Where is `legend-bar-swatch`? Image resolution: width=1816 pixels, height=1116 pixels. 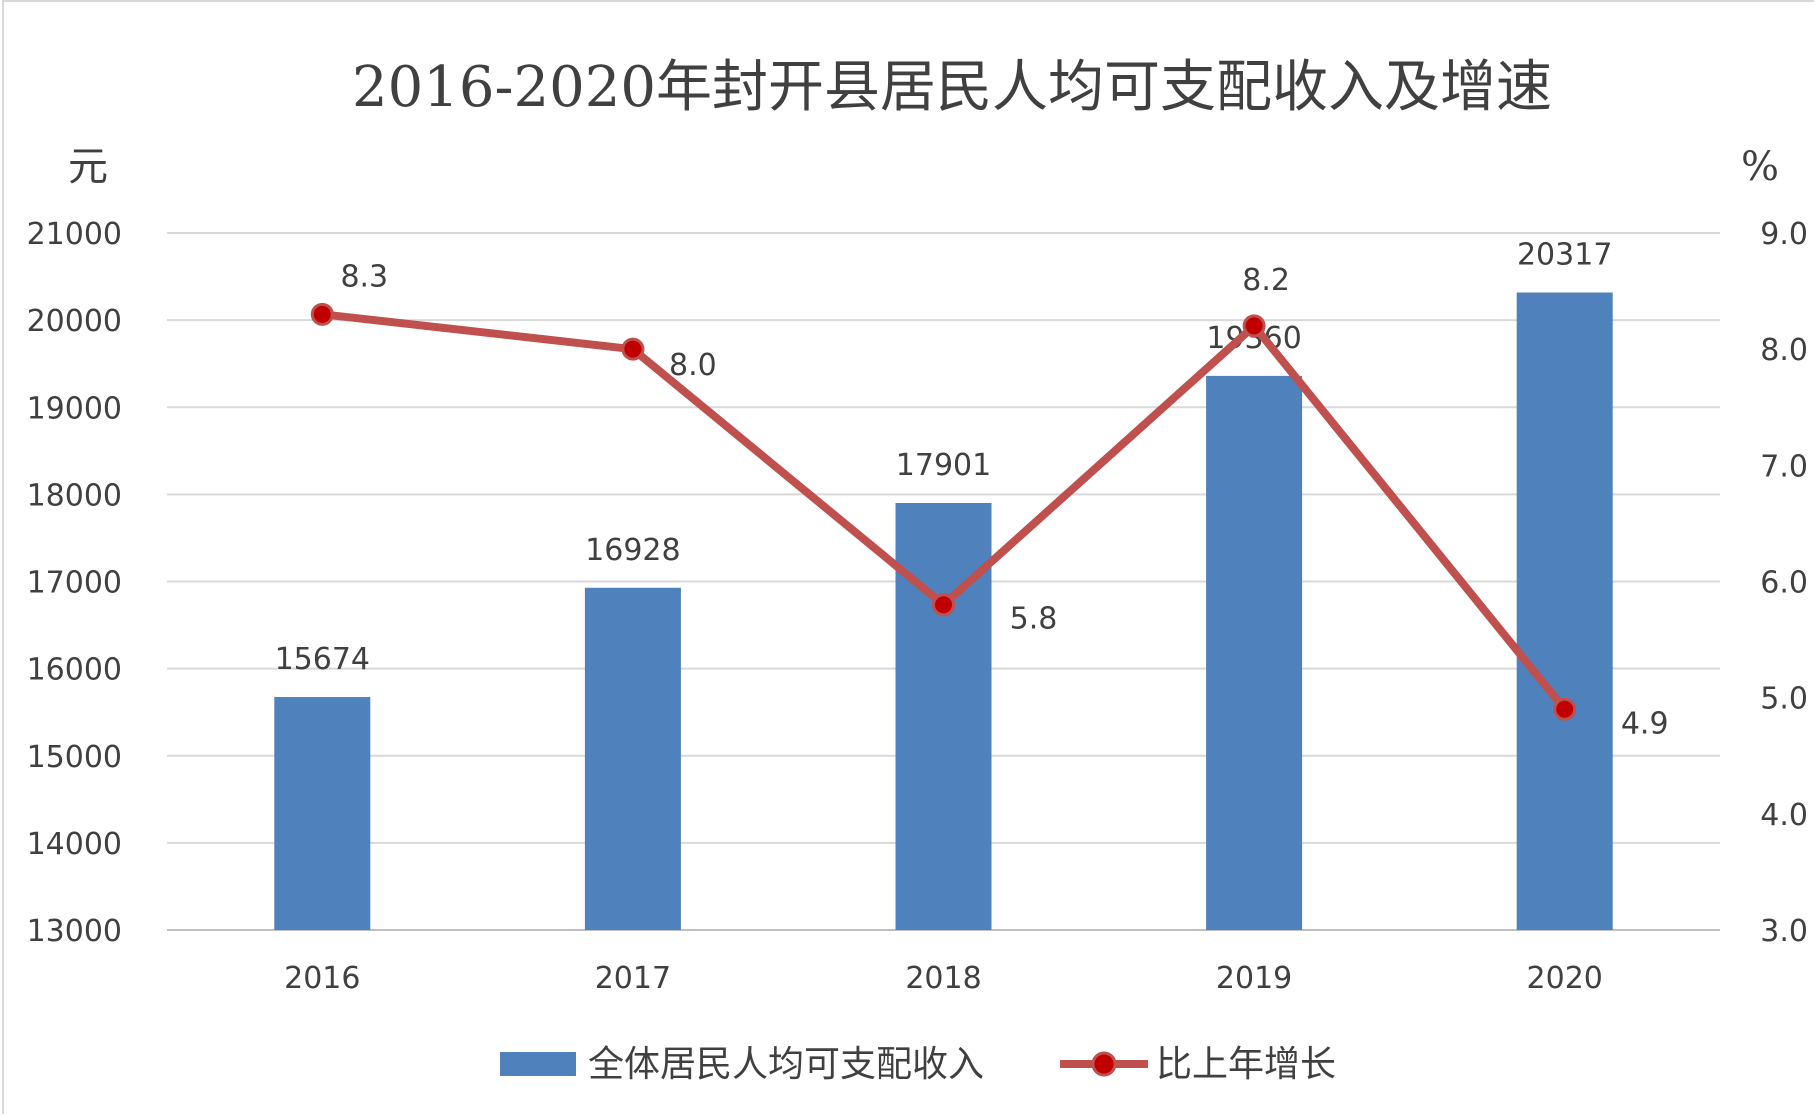
legend-bar-swatch is located at coordinates (538, 1064).